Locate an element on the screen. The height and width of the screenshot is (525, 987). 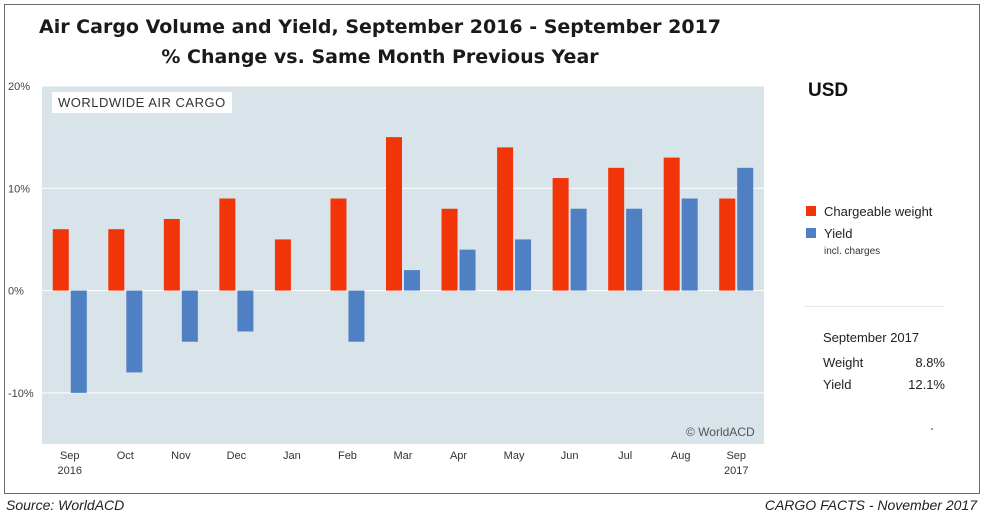
stats-weight-row: Weight 8.8% is located at coordinates (884, 362).